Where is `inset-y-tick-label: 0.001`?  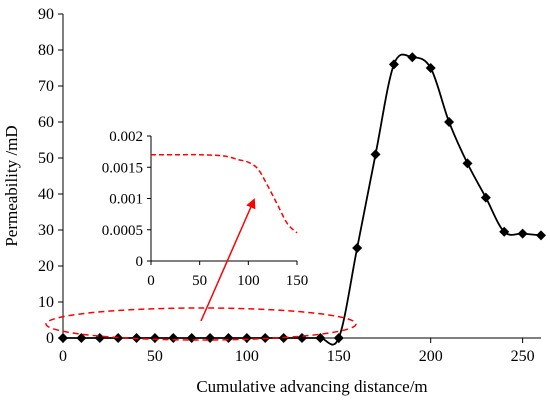 inset-y-tick-label: 0.001 is located at coordinates (126, 200).